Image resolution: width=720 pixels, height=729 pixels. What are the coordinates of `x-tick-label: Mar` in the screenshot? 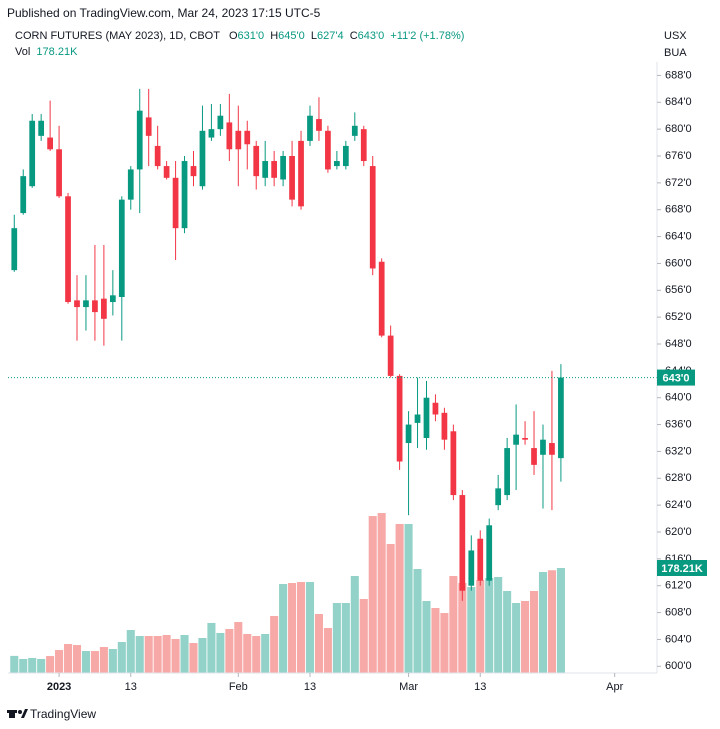 It's located at (408, 687).